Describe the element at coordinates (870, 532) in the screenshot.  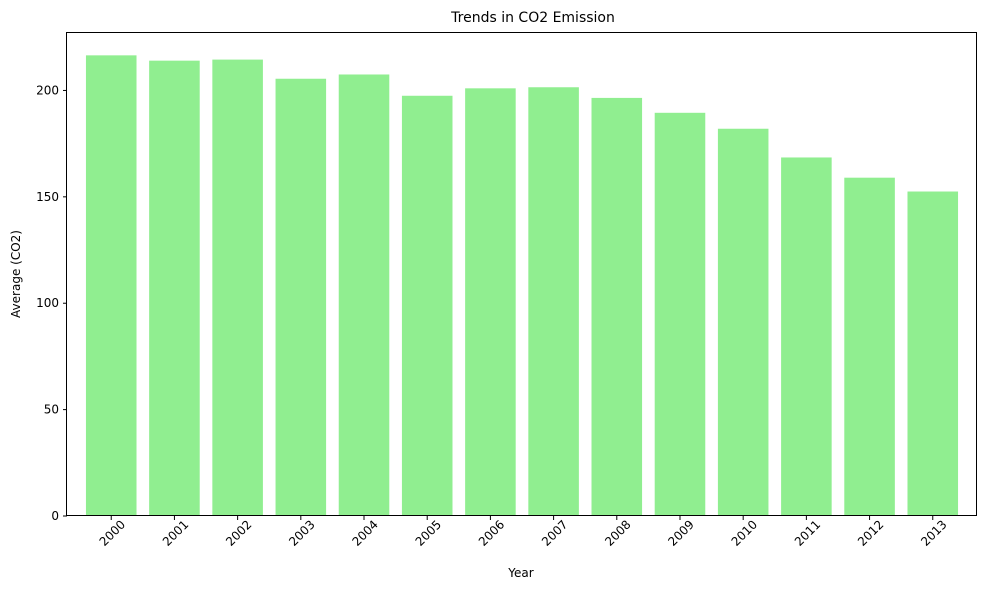
I see `x-tick-label-2012: 2012` at that location.